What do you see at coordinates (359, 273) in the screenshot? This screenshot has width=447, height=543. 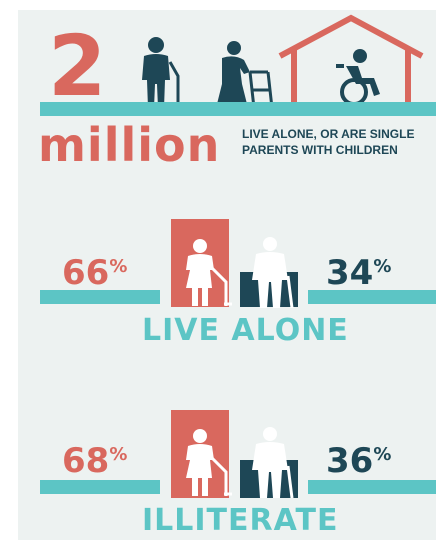 I see `live-alone-right-percent: 34%` at bounding box center [359, 273].